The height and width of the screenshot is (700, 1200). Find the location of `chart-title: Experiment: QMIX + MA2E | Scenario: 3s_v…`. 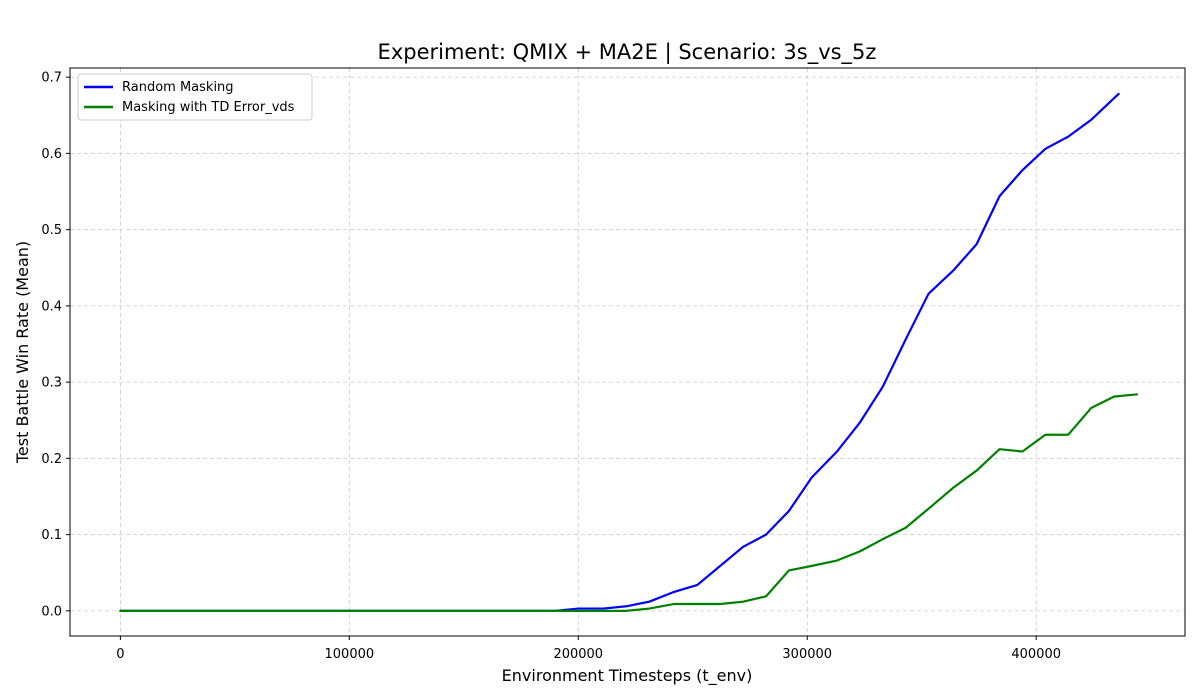

chart-title: Experiment: QMIX + MA2E | Scenario: 3s_v… is located at coordinates (627, 52).